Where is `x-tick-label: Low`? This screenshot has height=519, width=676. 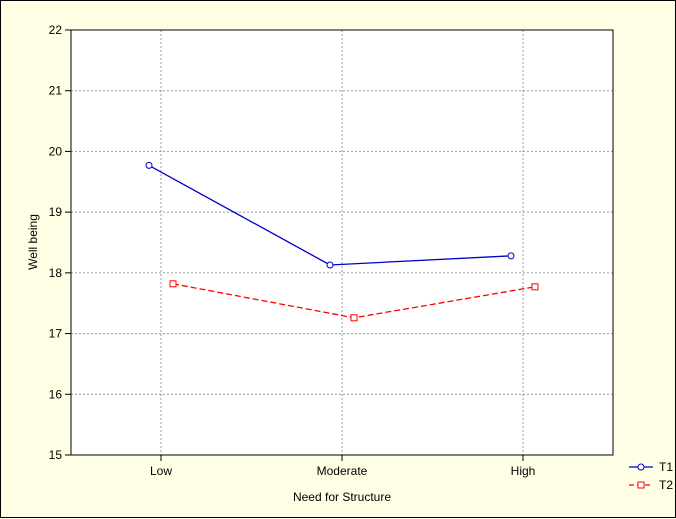
x-tick-label: Low is located at coordinates (161, 471).